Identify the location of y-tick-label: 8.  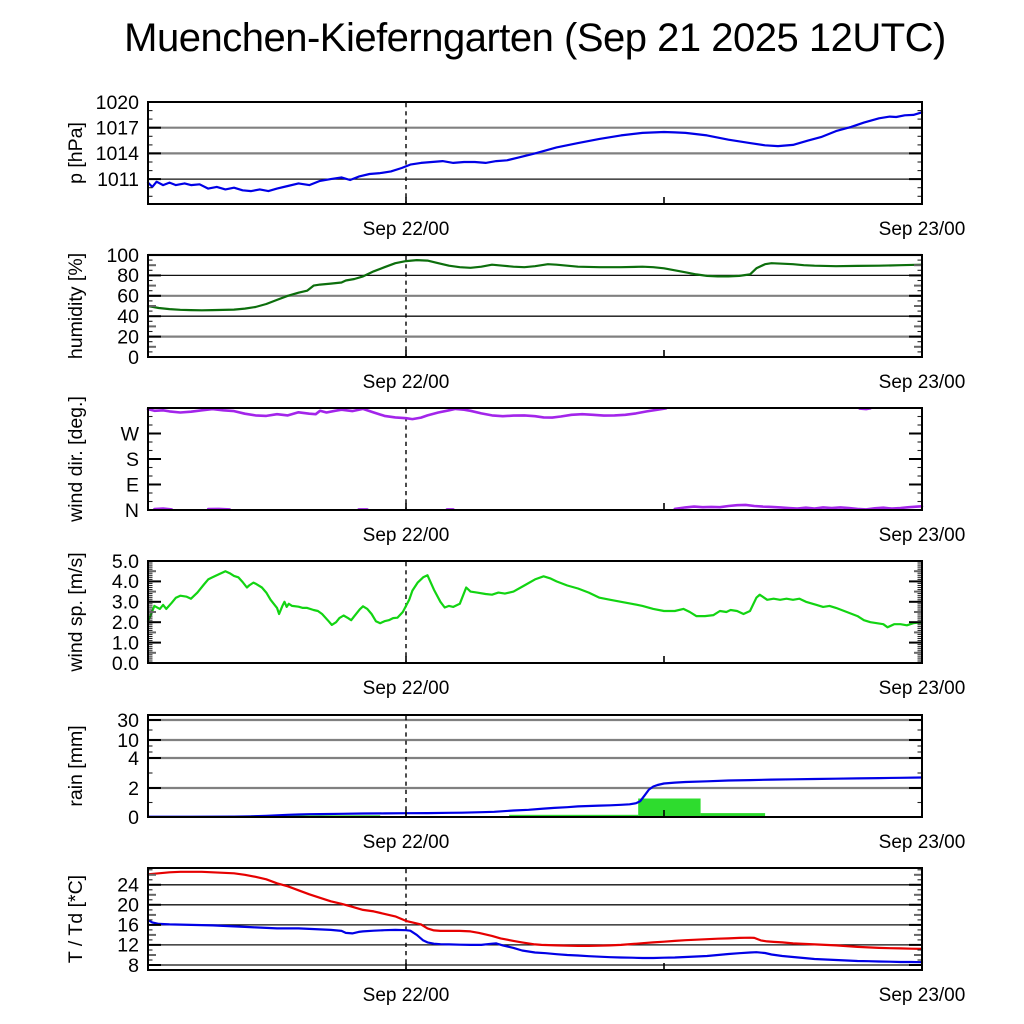
(133, 966).